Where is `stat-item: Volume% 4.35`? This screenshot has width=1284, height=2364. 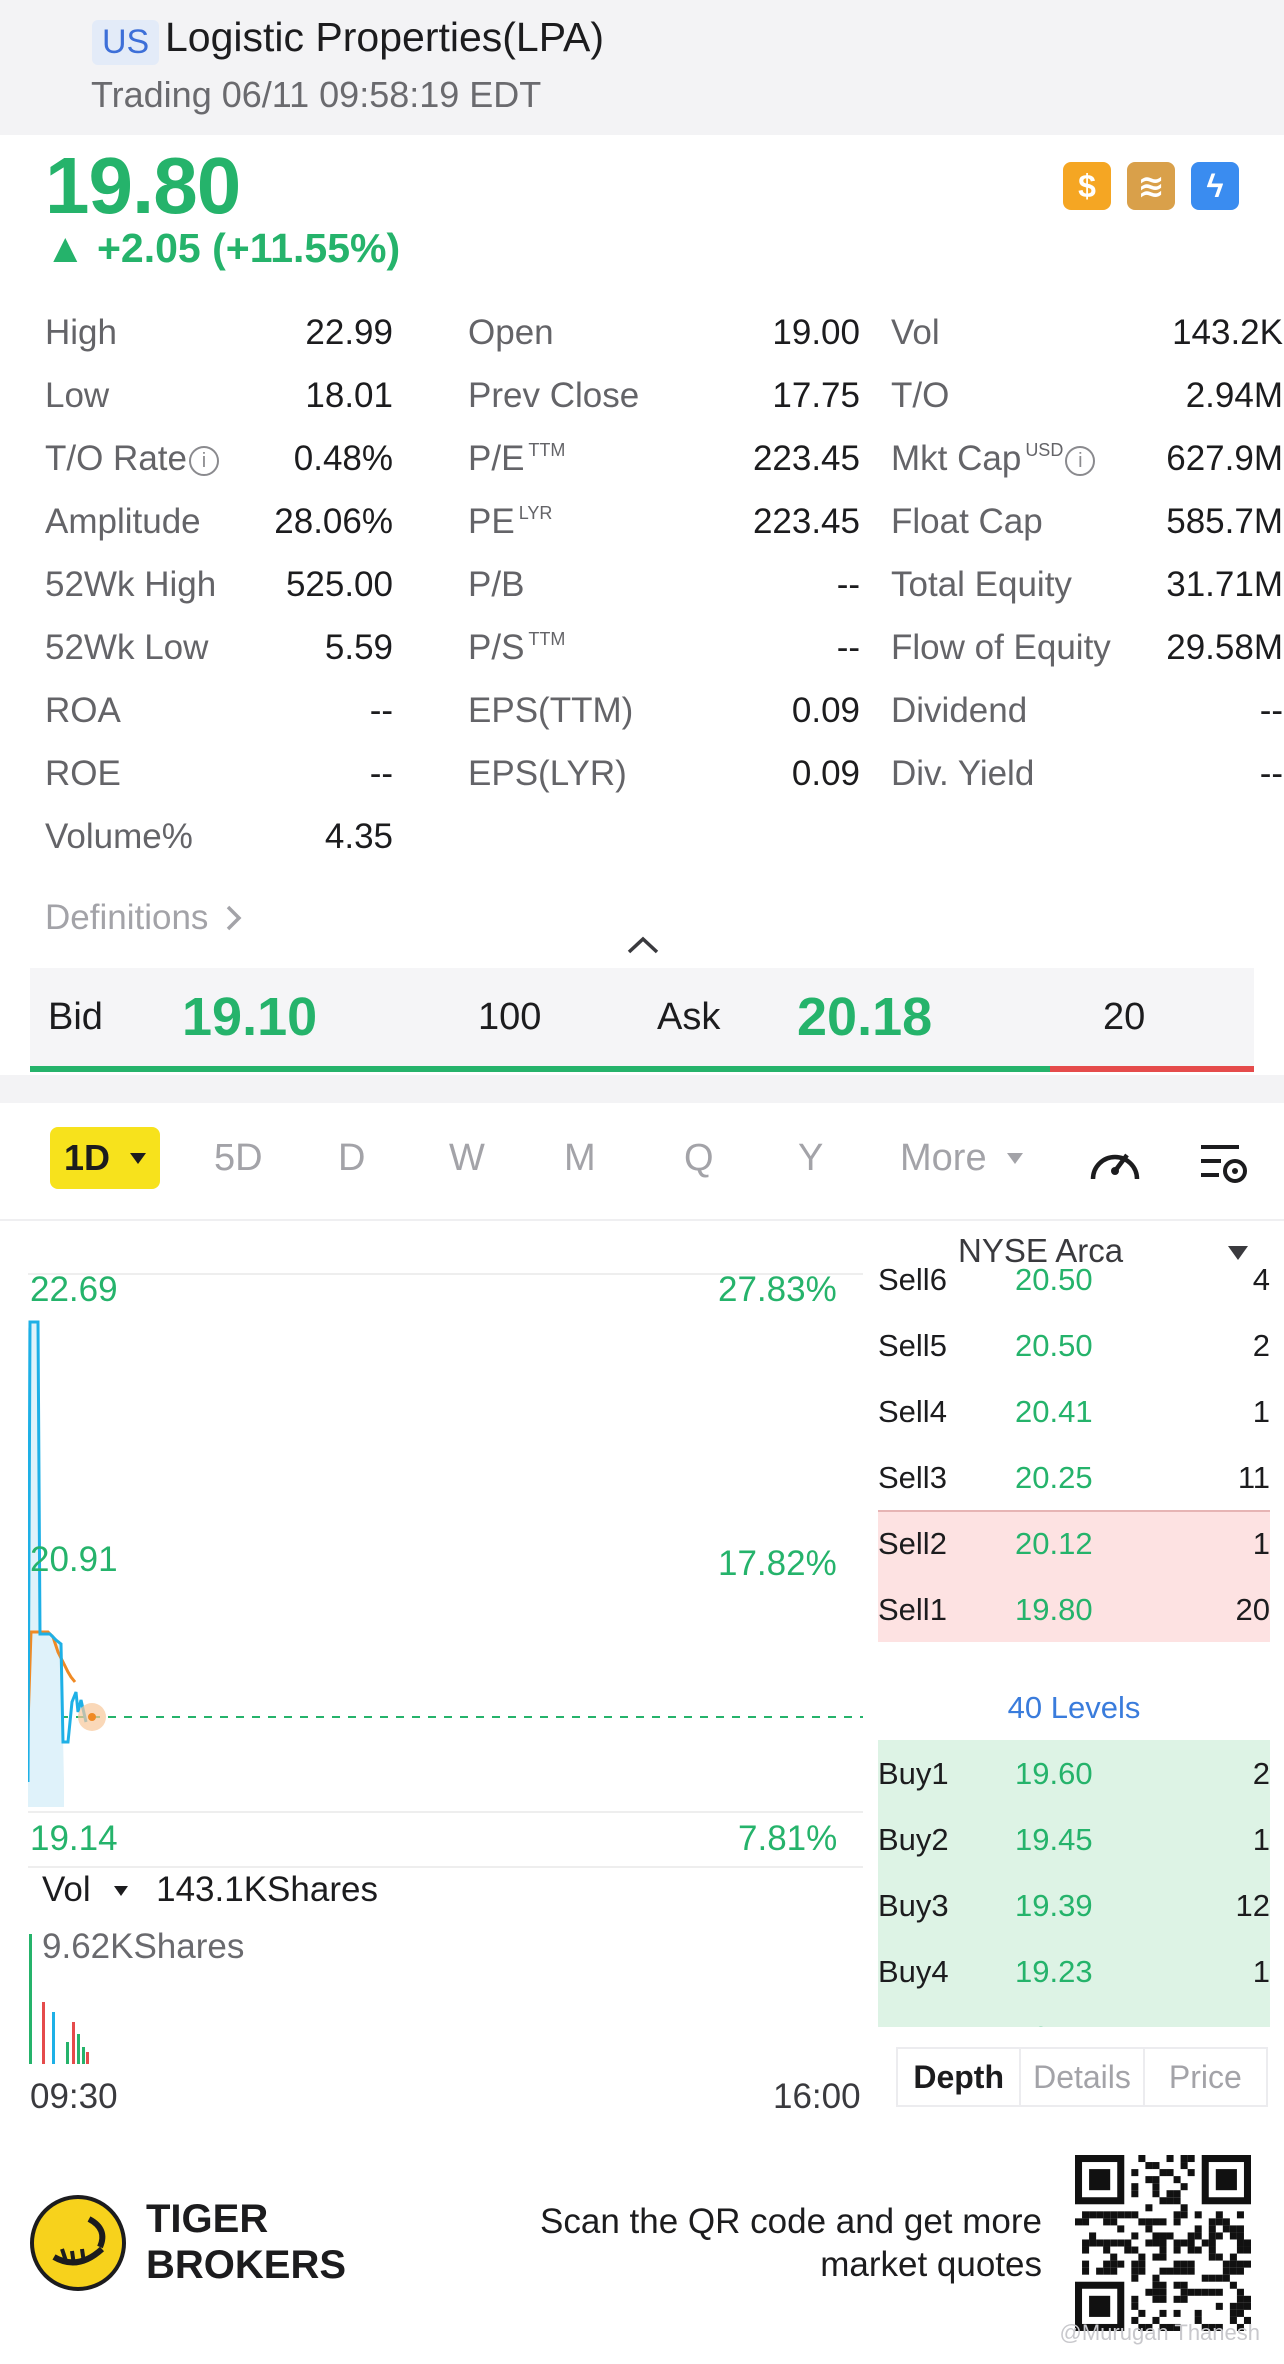
stat-item: Volume% 4.35 is located at coordinates (219, 840).